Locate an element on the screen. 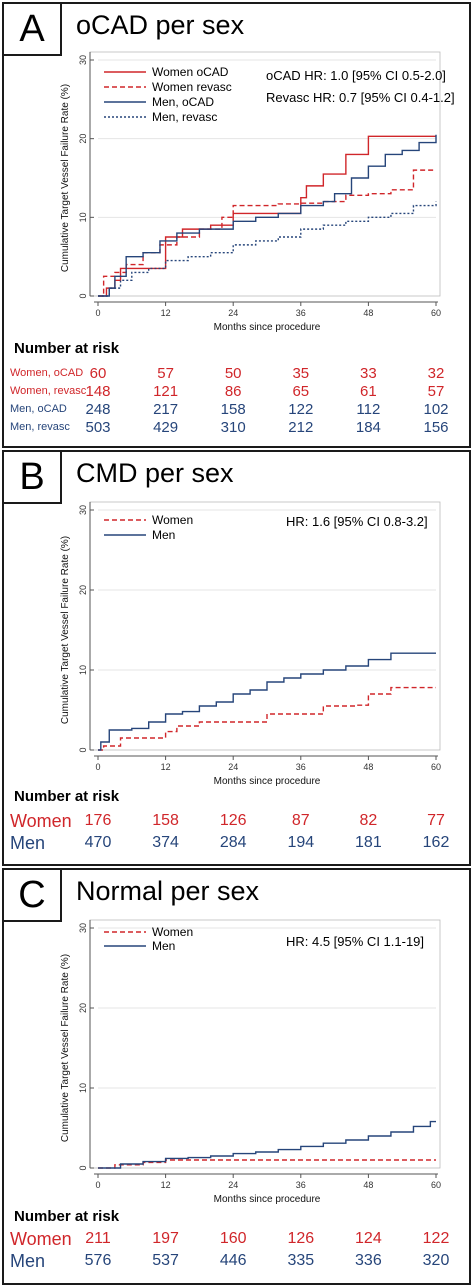 The height and width of the screenshot is (1287, 474). risk-count: 148 is located at coordinates (98, 391).